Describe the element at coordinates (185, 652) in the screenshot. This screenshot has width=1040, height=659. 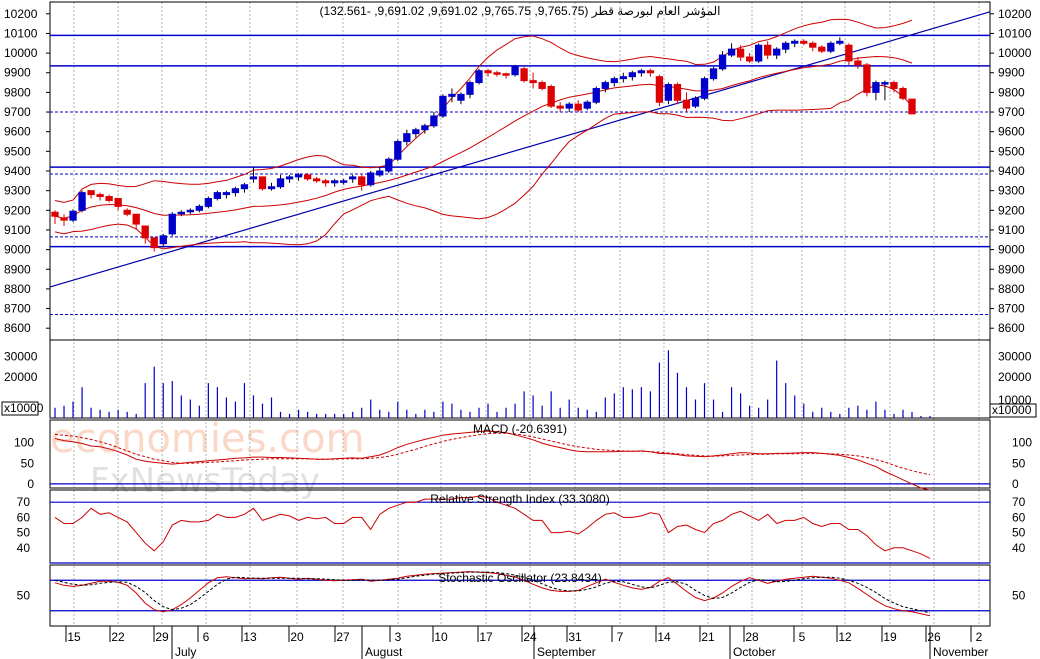
I see `x-month-label: July` at that location.